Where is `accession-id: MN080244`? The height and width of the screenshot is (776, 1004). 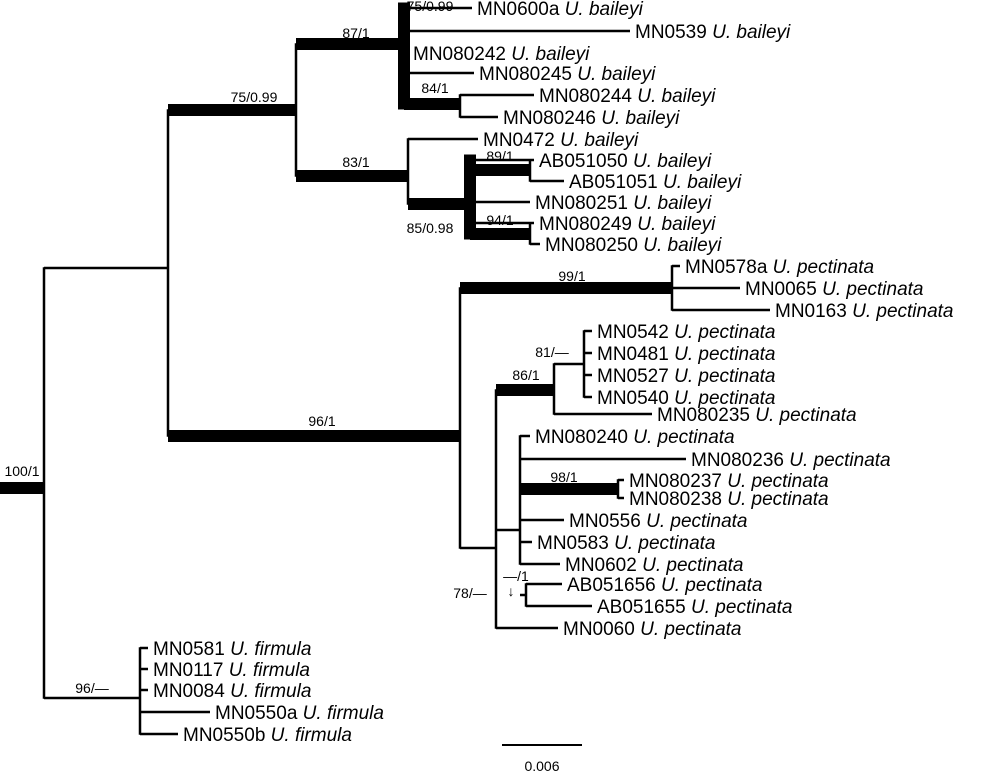
accession-id: MN080244 is located at coordinates (588, 96).